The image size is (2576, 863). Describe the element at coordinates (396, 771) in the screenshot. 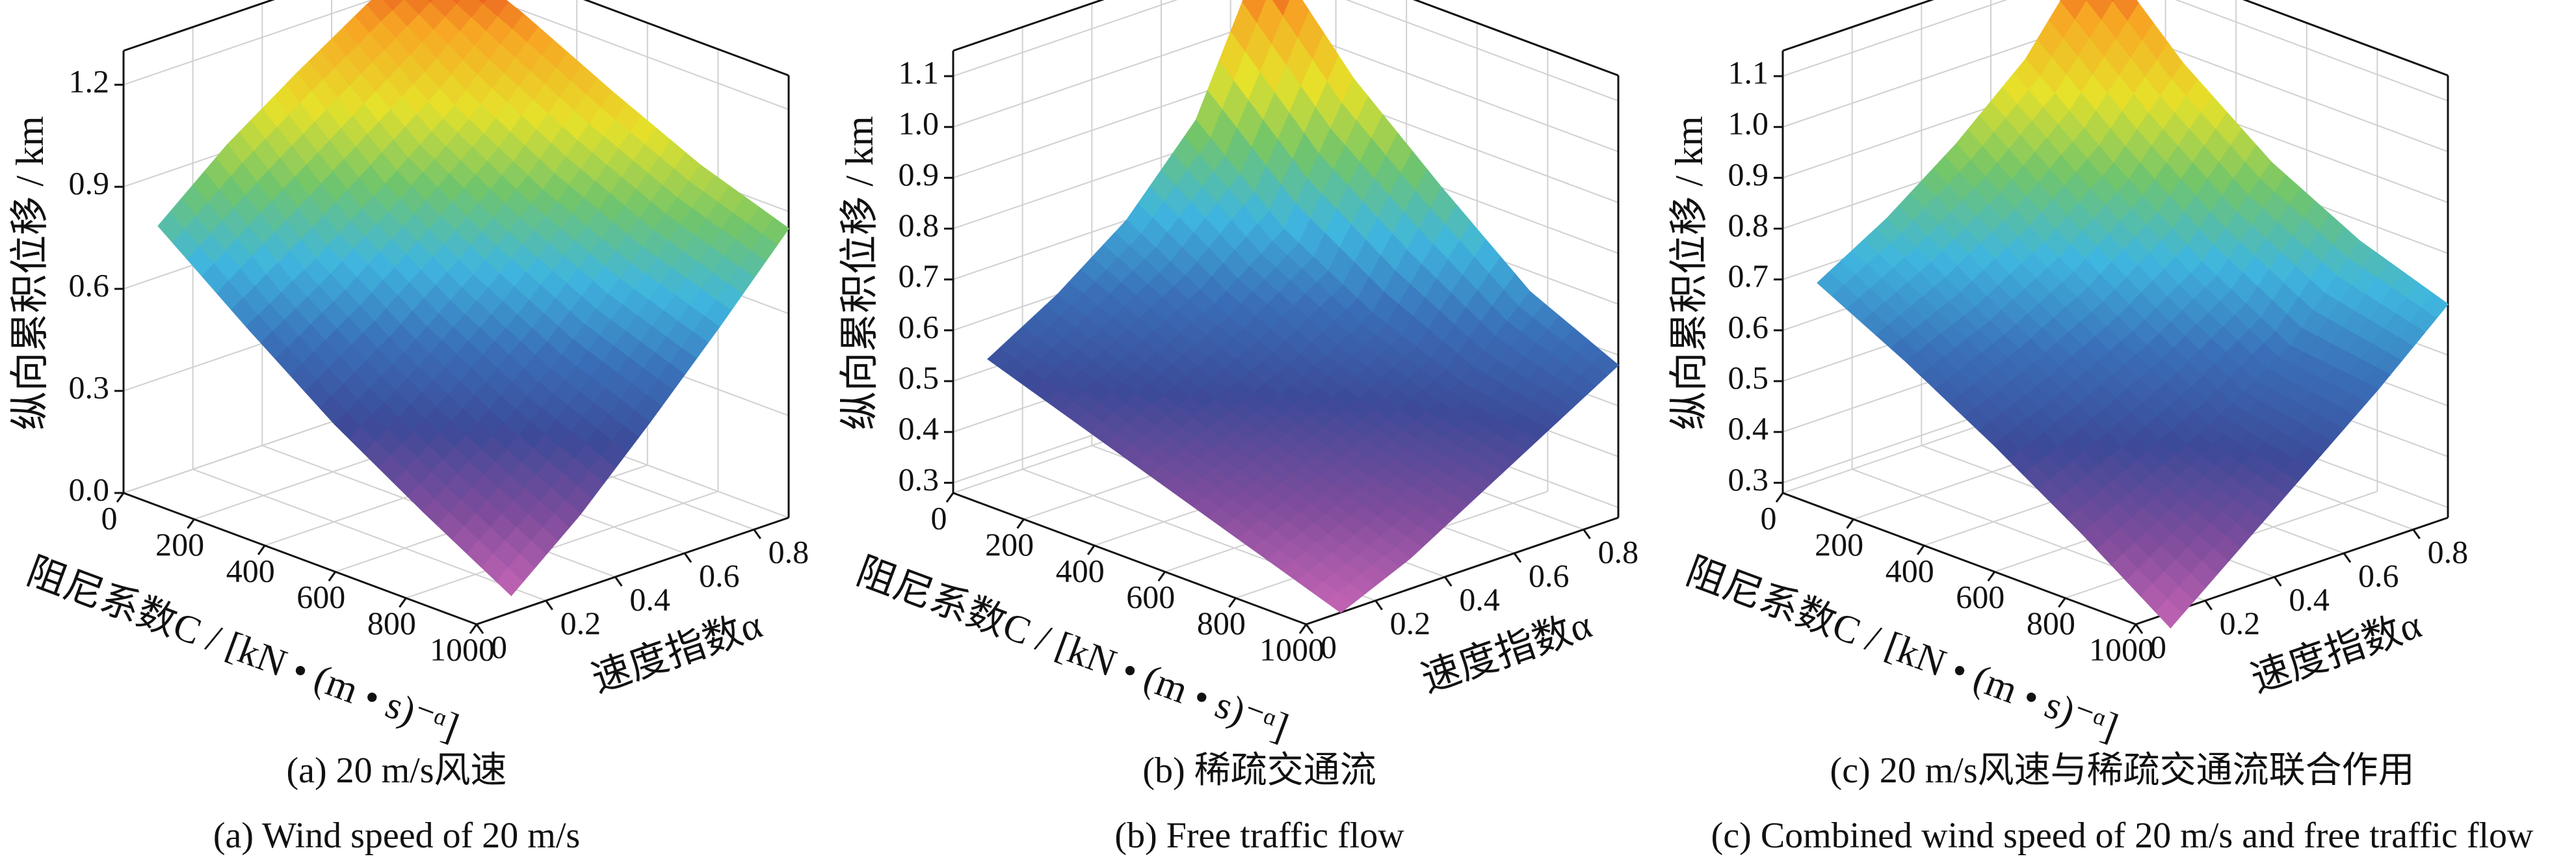

I see `caption: (a) 20 m/s风速` at that location.